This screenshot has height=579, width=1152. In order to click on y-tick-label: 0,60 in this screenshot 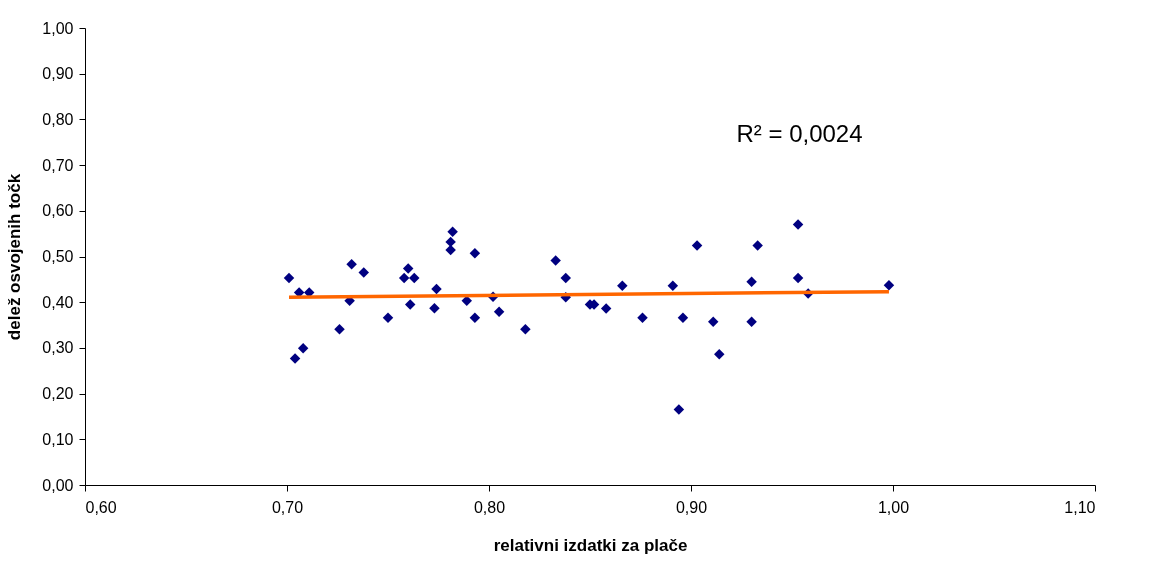, I will do `click(58, 211)`.